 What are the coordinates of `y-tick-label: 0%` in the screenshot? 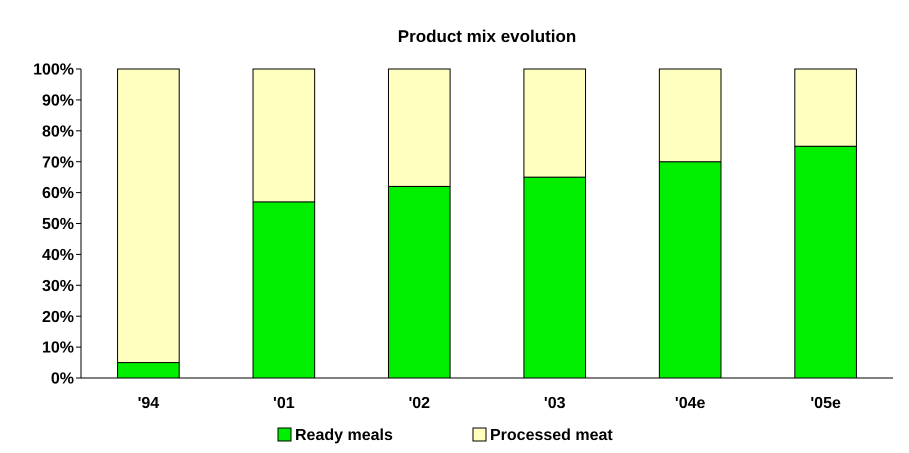 It's located at (62, 379).